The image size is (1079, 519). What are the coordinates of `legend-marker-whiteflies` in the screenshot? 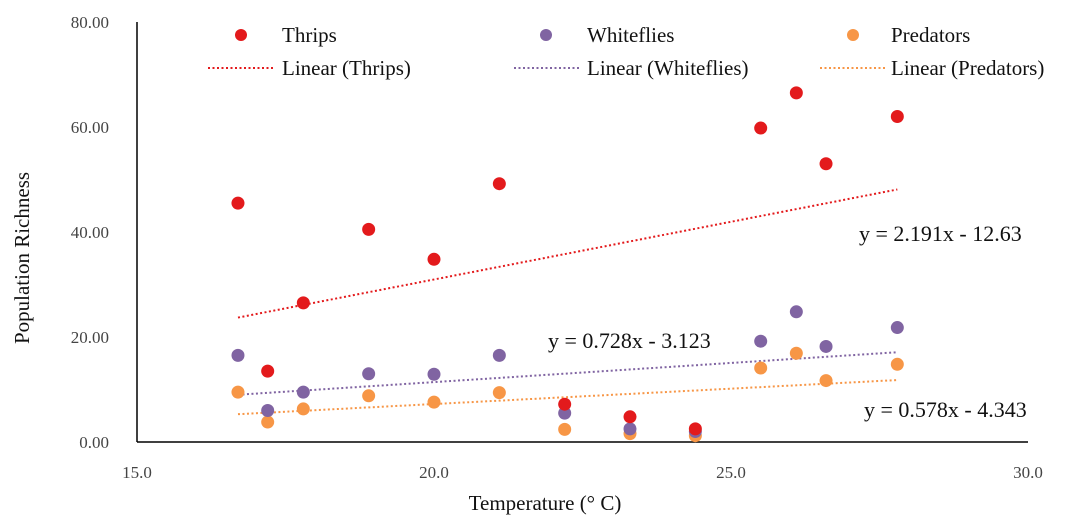 It's located at (546, 35).